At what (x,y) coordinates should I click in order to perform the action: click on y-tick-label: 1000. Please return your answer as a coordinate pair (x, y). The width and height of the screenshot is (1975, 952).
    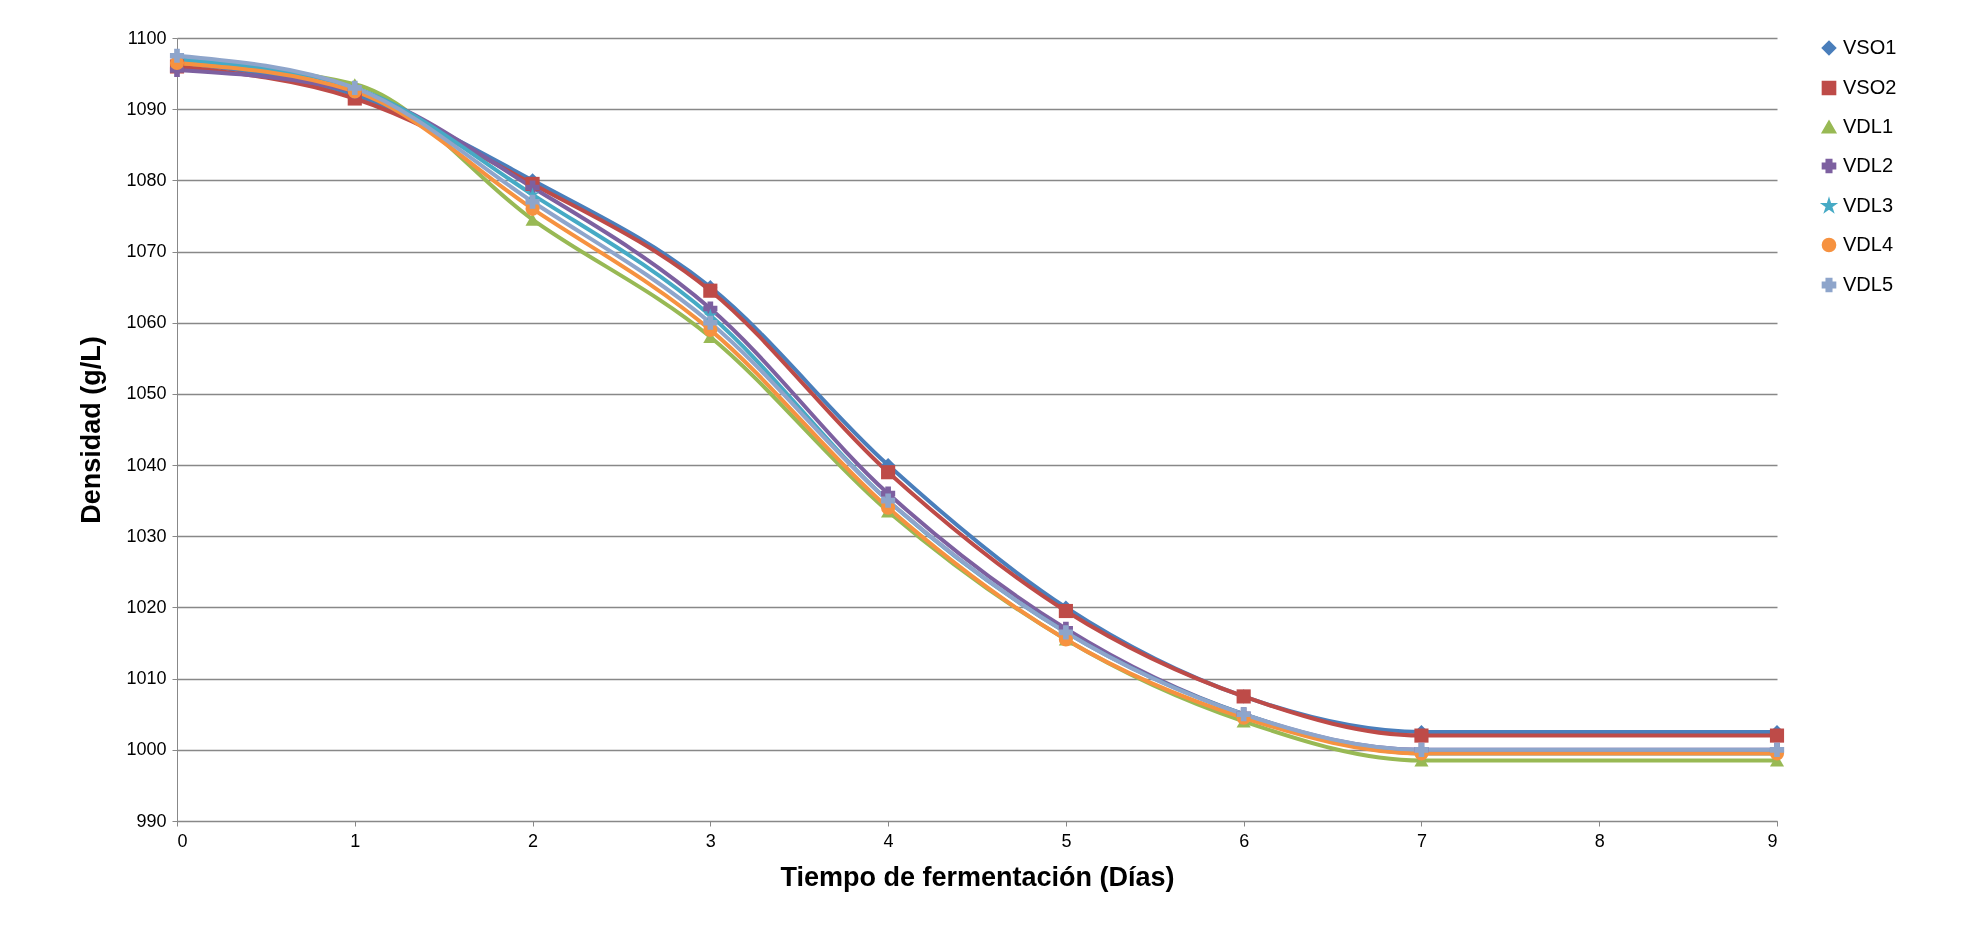
    Looking at the image, I should click on (146, 749).